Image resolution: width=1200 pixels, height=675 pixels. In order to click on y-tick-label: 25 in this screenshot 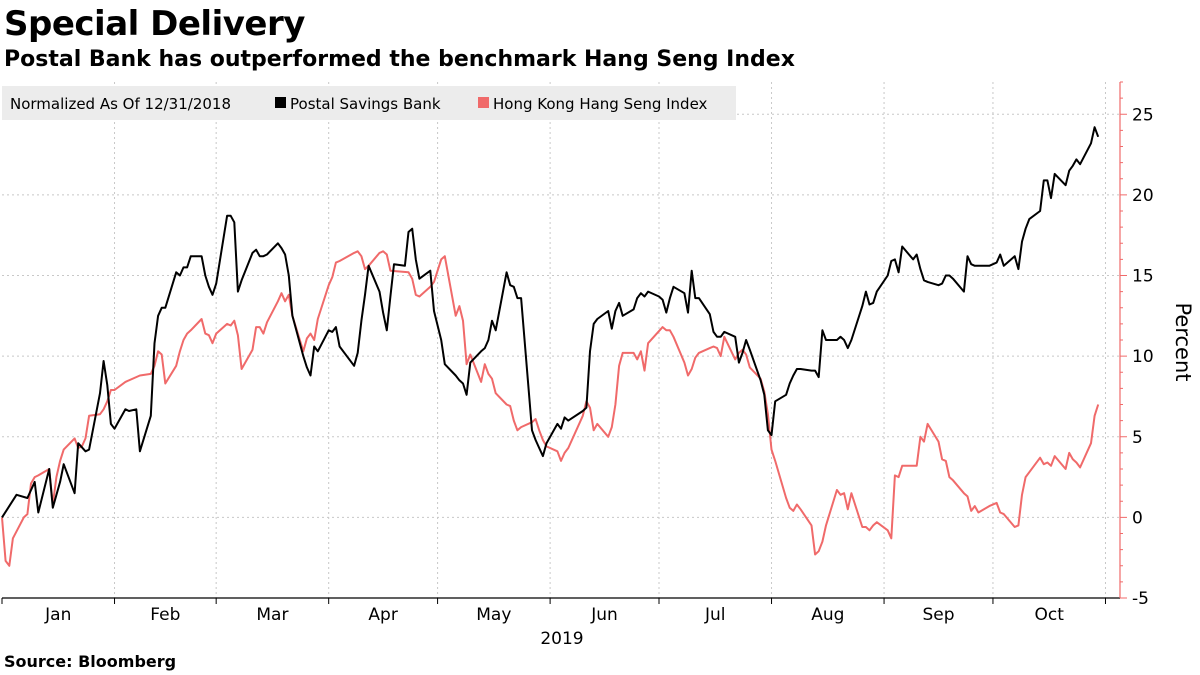, I will do `click(1143, 115)`.